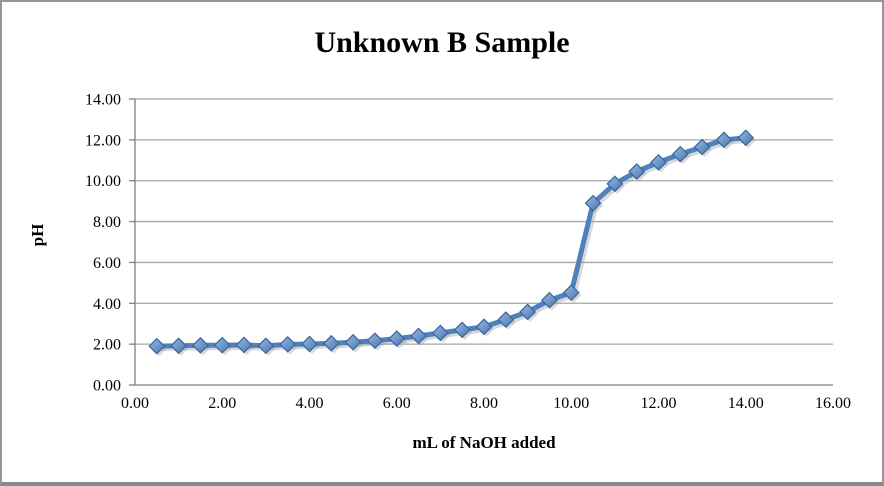 This screenshot has width=884, height=486. Describe the element at coordinates (107, 386) in the screenshot. I see `y-tick-label: 0.00` at that location.